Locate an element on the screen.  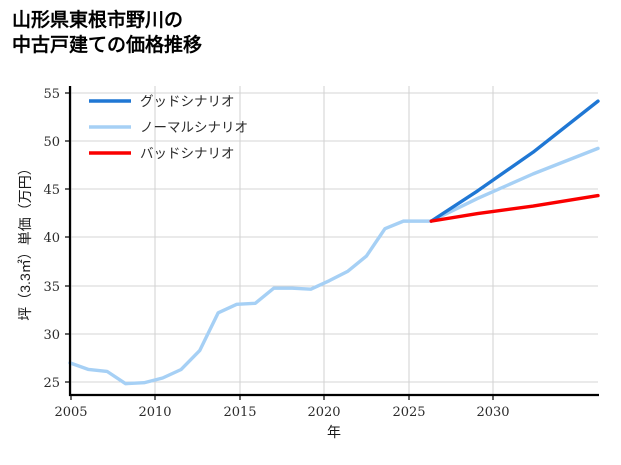
legend-label-good-scenario: グッドシナリオ is located at coordinates (187, 102).